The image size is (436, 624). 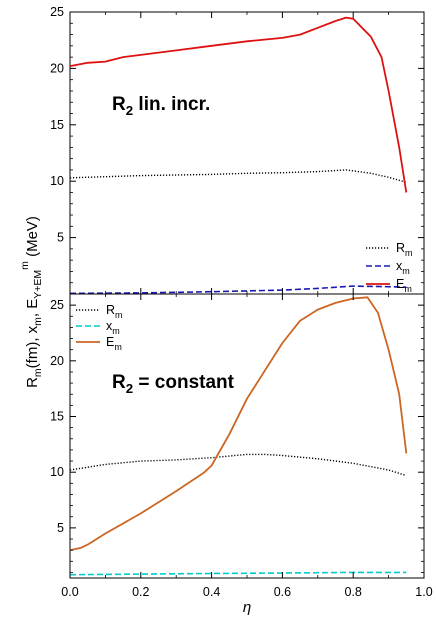 I want to click on y-axis-label: Rm(fm), xm, EY+EMm (MeV), so click(x=31, y=302).